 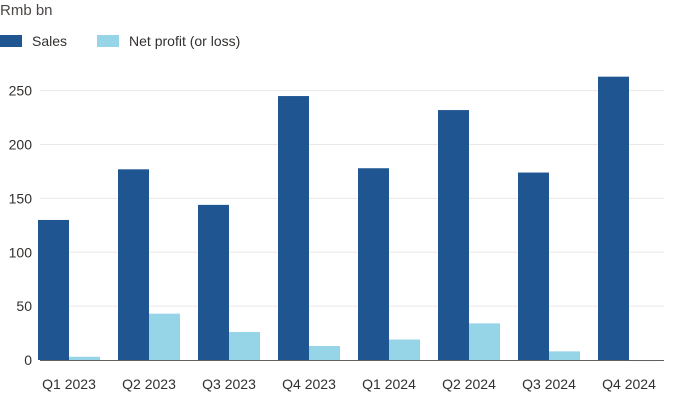 I want to click on bar-sales-q4-2023, so click(x=293, y=228).